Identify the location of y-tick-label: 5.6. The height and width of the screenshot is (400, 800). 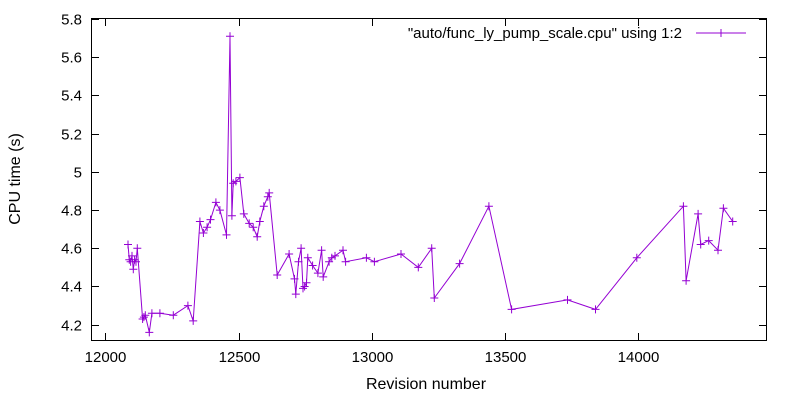
(71, 58).